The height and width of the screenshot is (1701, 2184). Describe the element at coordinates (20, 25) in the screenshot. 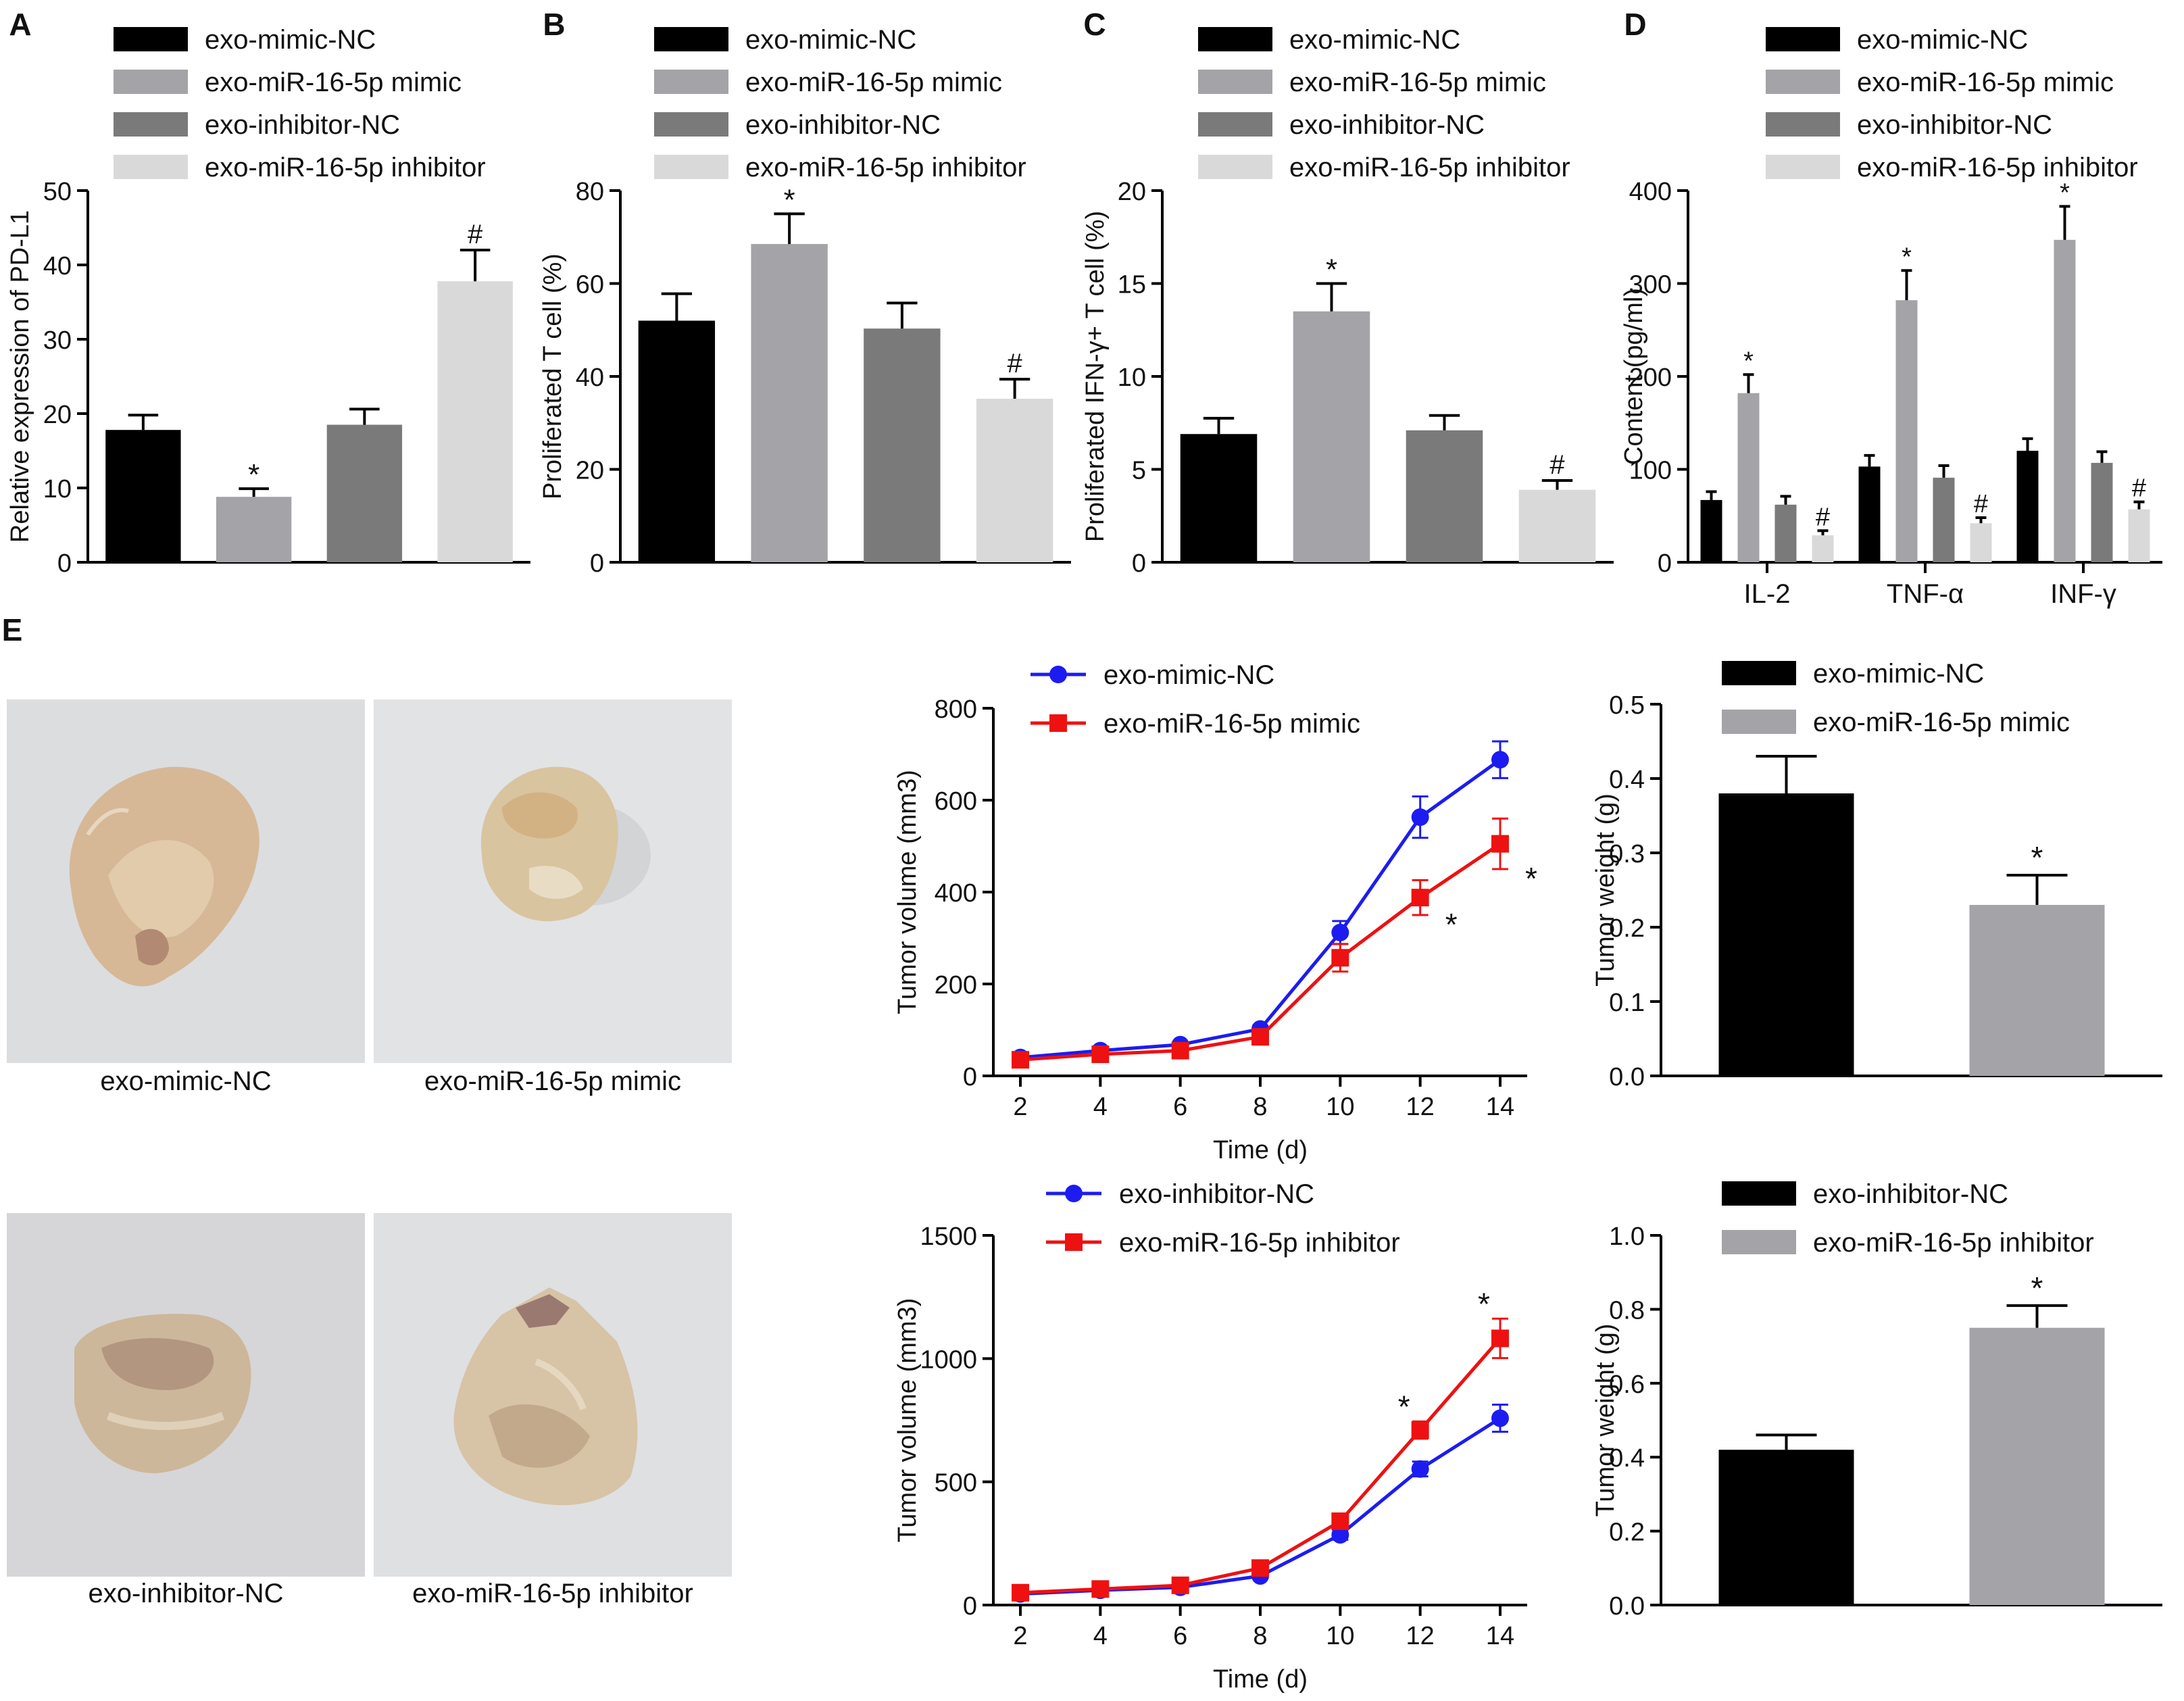

I see `panel-label-a: A` at that location.